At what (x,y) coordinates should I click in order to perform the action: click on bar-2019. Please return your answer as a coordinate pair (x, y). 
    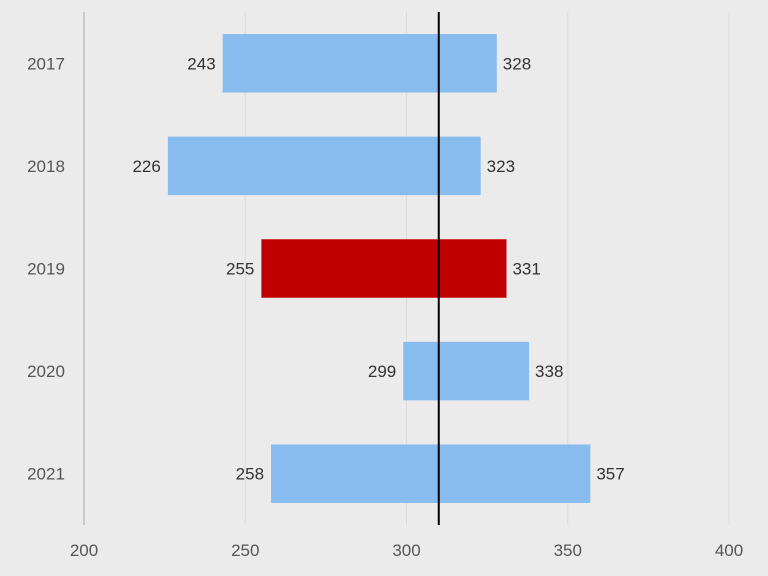
    Looking at the image, I should click on (384, 268).